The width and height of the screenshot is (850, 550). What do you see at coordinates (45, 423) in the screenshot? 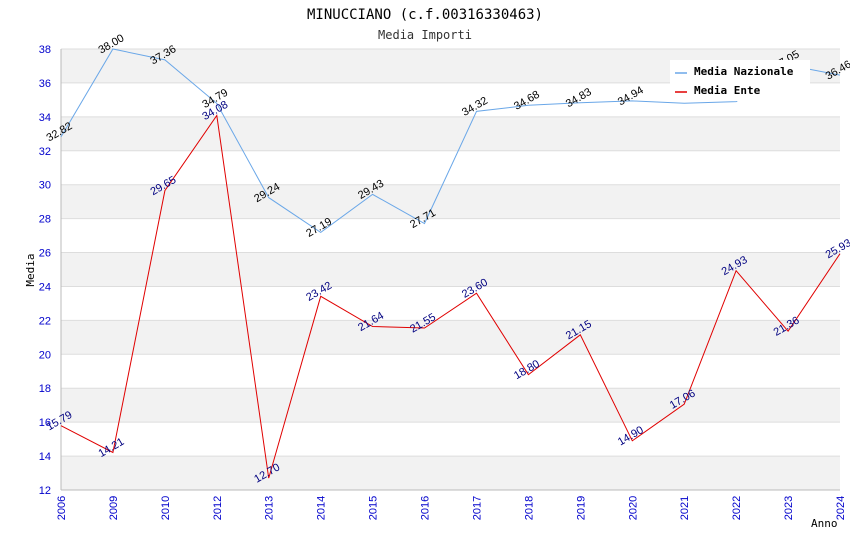
I see `y-tick-label: 16` at bounding box center [45, 423].